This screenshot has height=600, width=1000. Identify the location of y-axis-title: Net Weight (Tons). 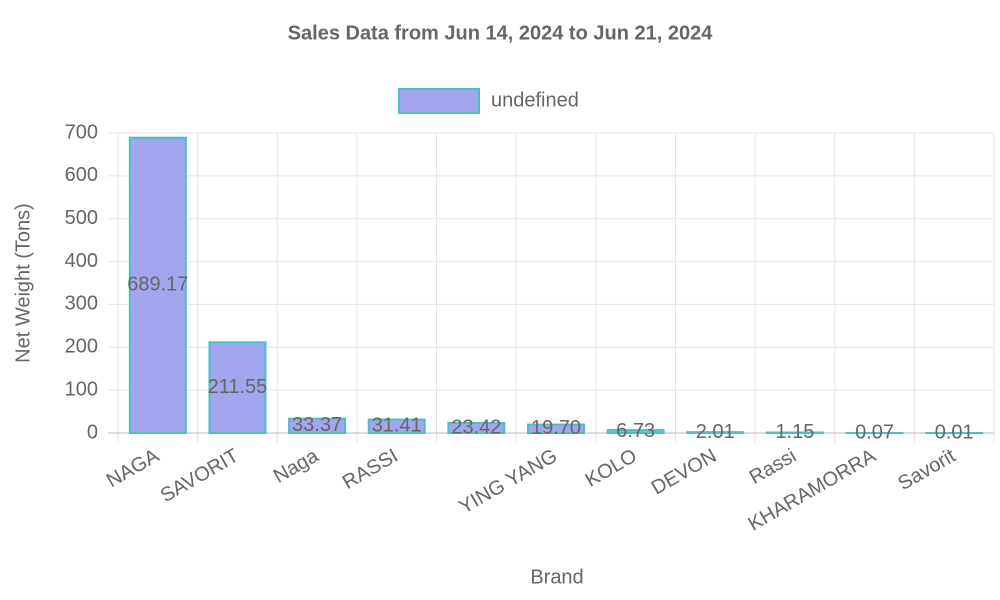
(23, 283).